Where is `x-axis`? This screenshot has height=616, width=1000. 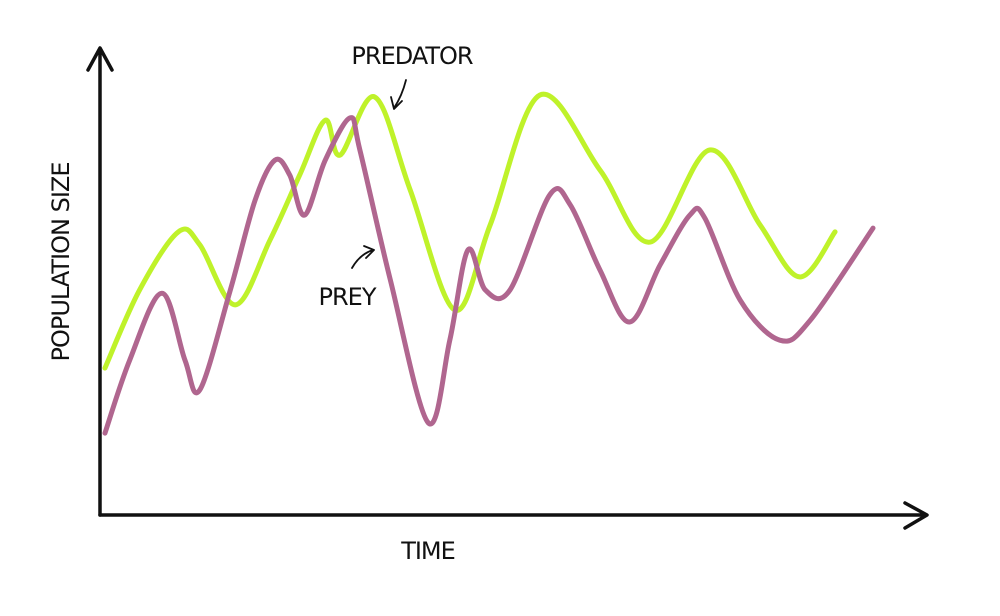
x-axis is located at coordinates (513, 515).